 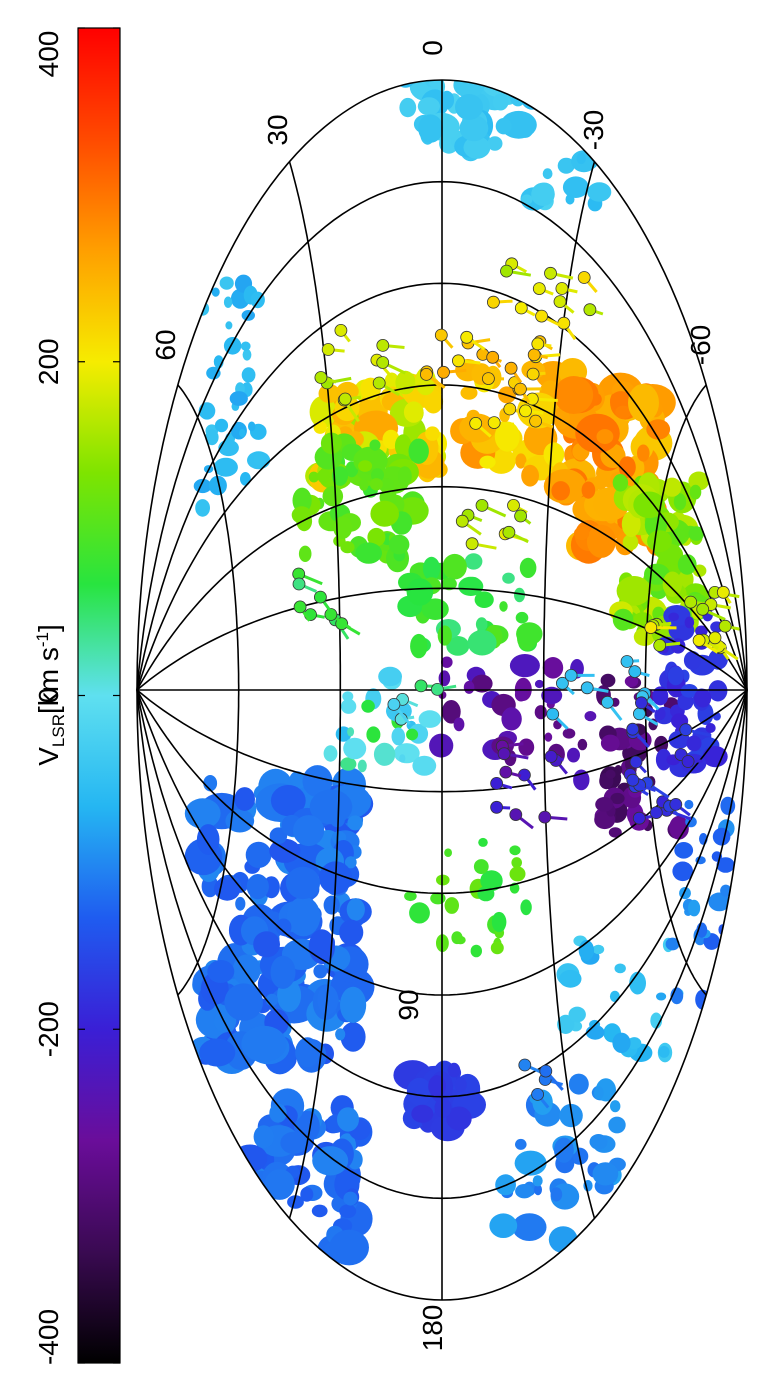 What do you see at coordinates (48, 361) in the screenshot?
I see `colorbar-tick-label: 200` at bounding box center [48, 361].